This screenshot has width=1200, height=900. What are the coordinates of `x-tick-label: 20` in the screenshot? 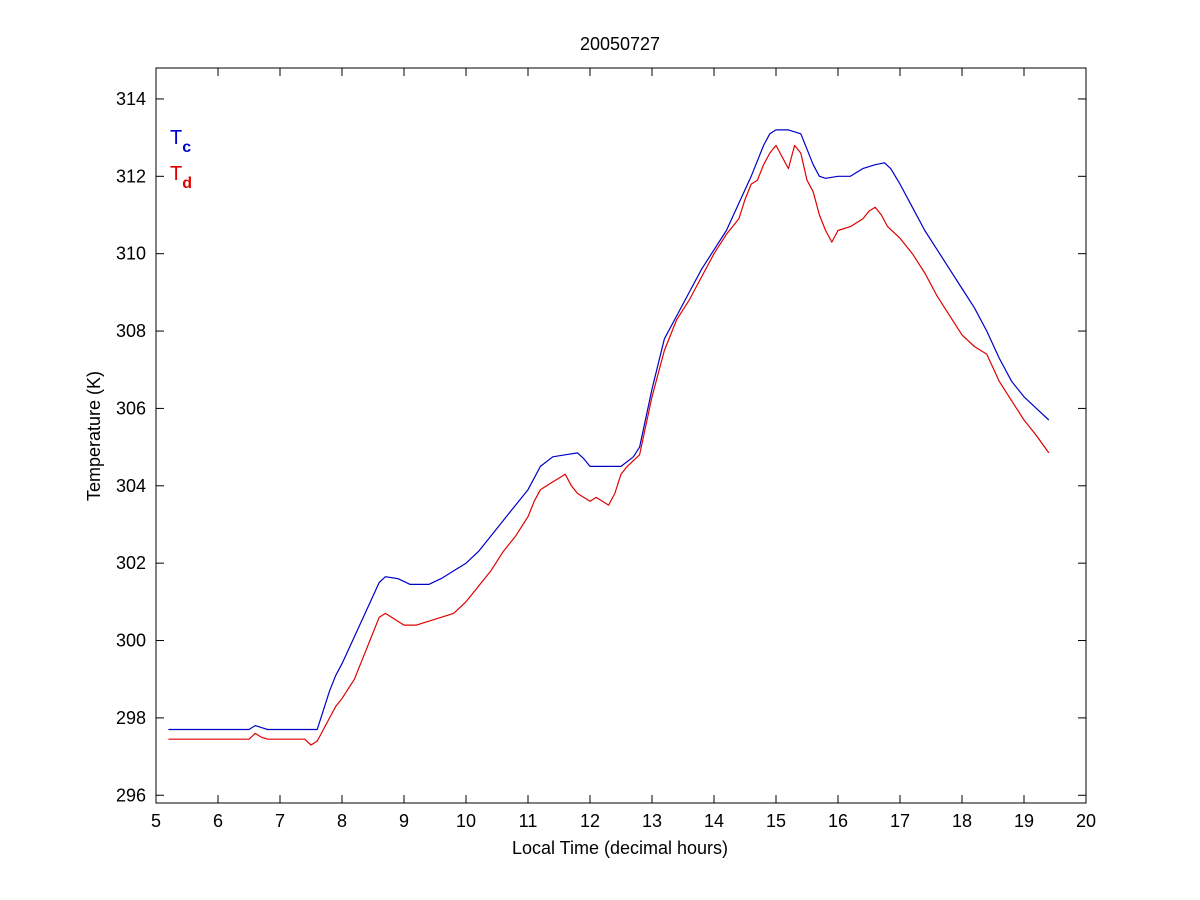 It's located at (1086, 821).